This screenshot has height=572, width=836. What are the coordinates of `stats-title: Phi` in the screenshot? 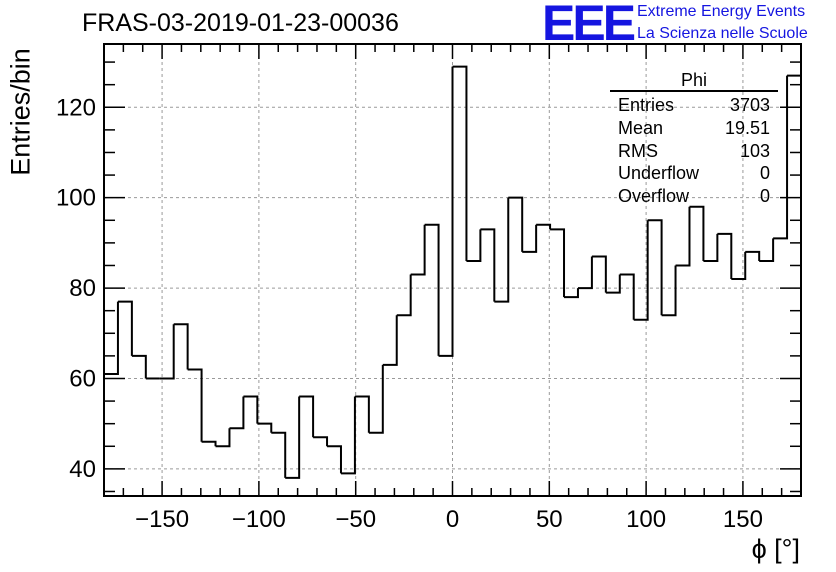 It's located at (693, 80).